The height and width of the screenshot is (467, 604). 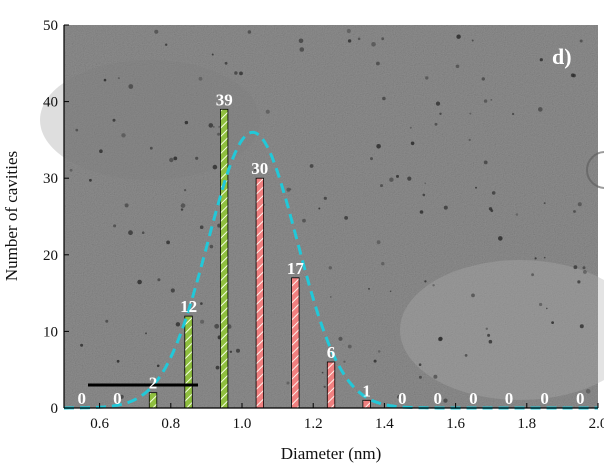 I want to click on y-axis-title: Number of cavities, so click(x=11, y=216).